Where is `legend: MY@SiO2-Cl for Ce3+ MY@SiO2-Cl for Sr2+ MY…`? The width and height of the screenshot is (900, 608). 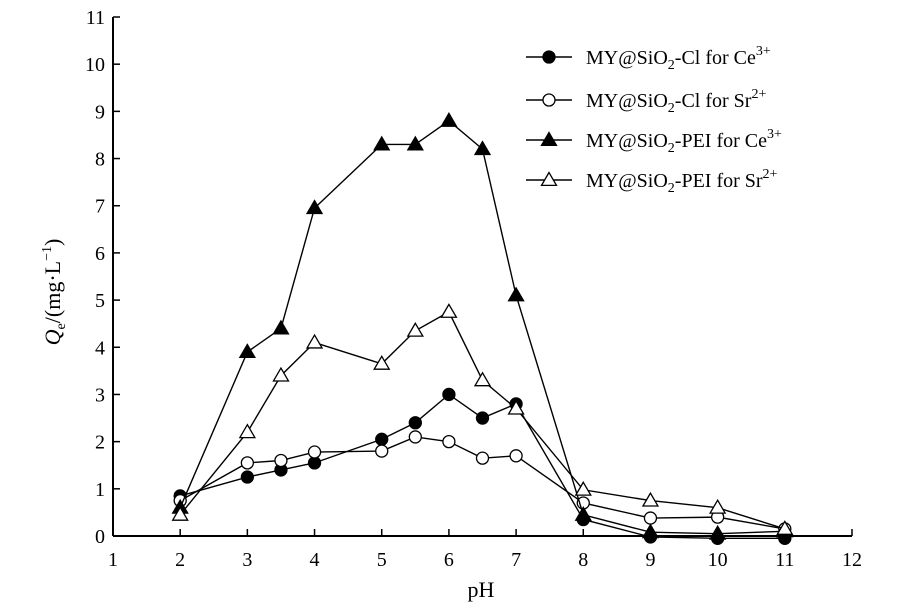 legend: MY@SiO2-Cl for Ce3+ MY@SiO2-Cl for Sr2+ MY… is located at coordinates (654, 120).